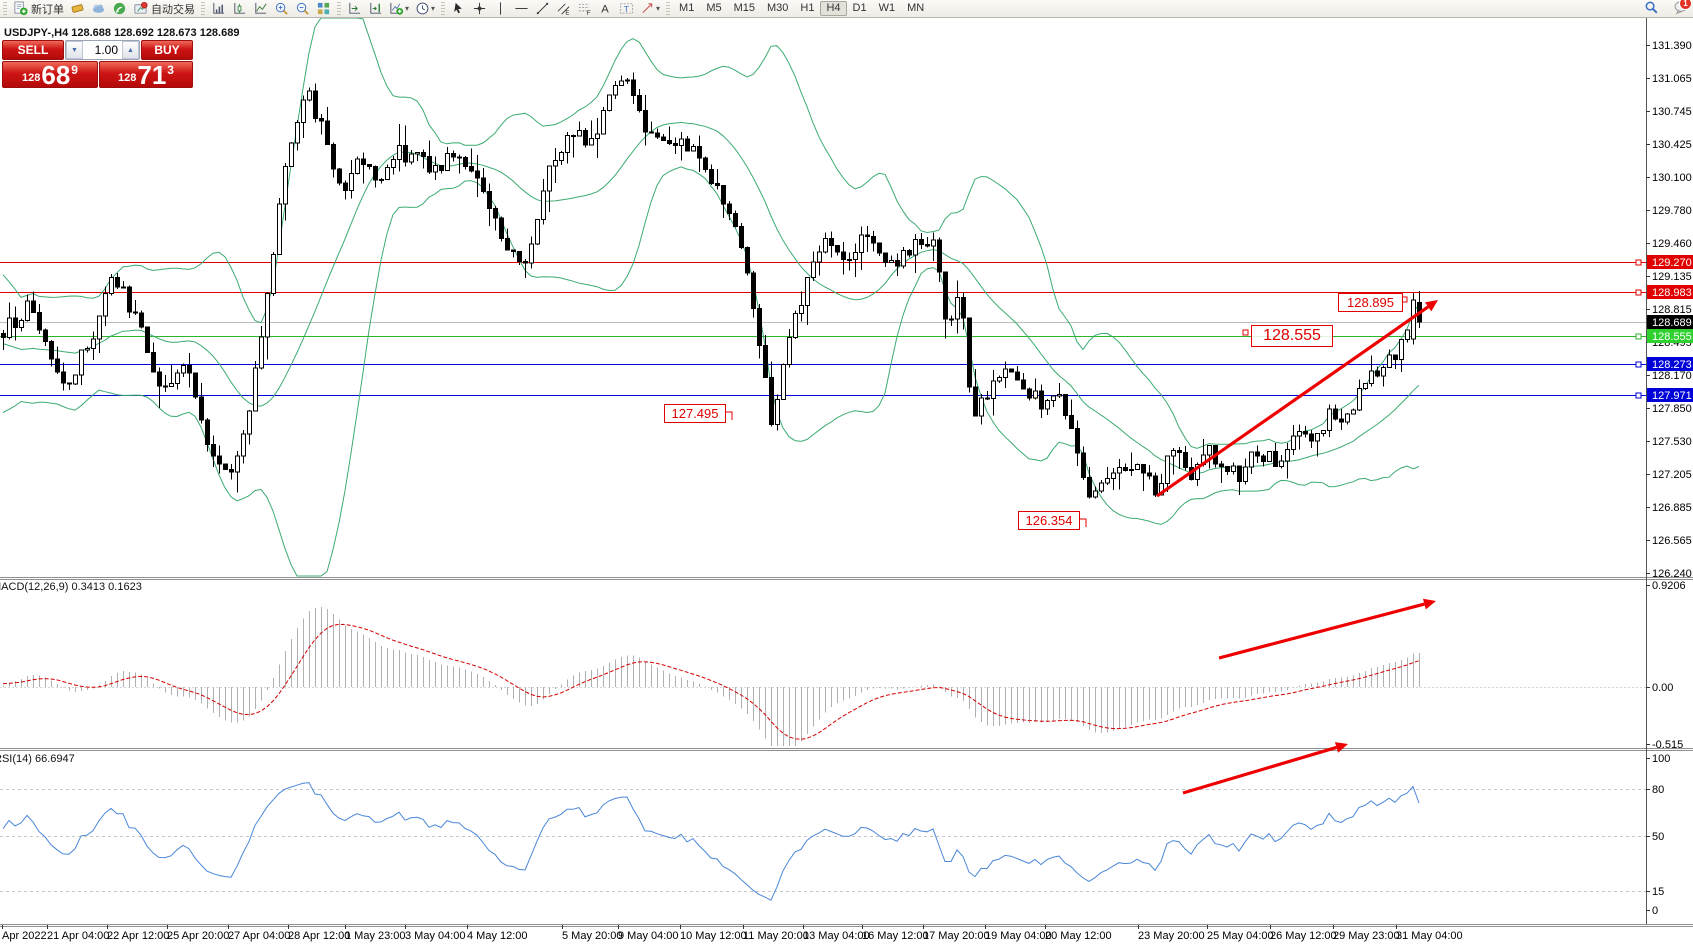 The width and height of the screenshot is (1693, 944). What do you see at coordinates (74, 50) in the screenshot?
I see `volume-down-button: ▼` at bounding box center [74, 50].